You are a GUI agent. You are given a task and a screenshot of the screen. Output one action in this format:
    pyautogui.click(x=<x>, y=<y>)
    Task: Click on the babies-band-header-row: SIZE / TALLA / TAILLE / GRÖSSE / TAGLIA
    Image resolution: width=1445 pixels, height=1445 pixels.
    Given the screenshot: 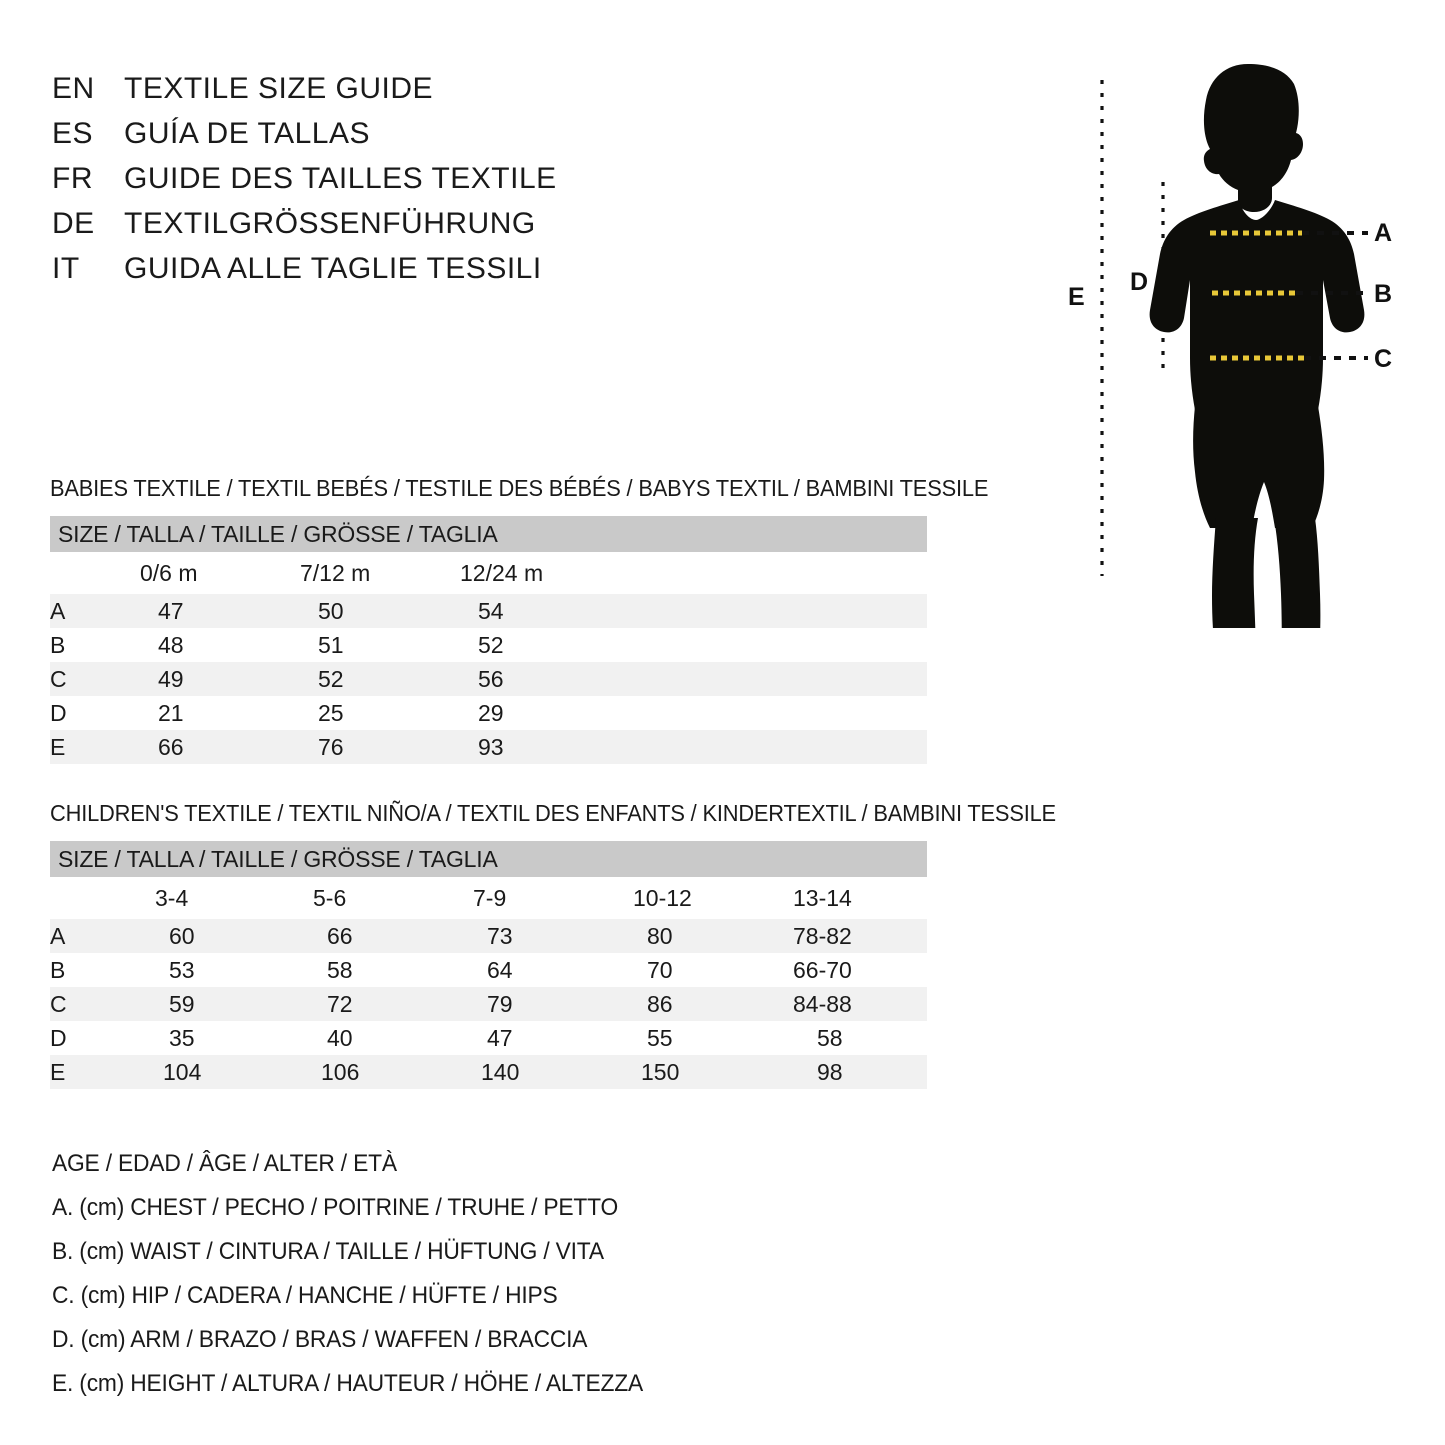 What is the action you would take?
    pyautogui.click(x=489, y=534)
    